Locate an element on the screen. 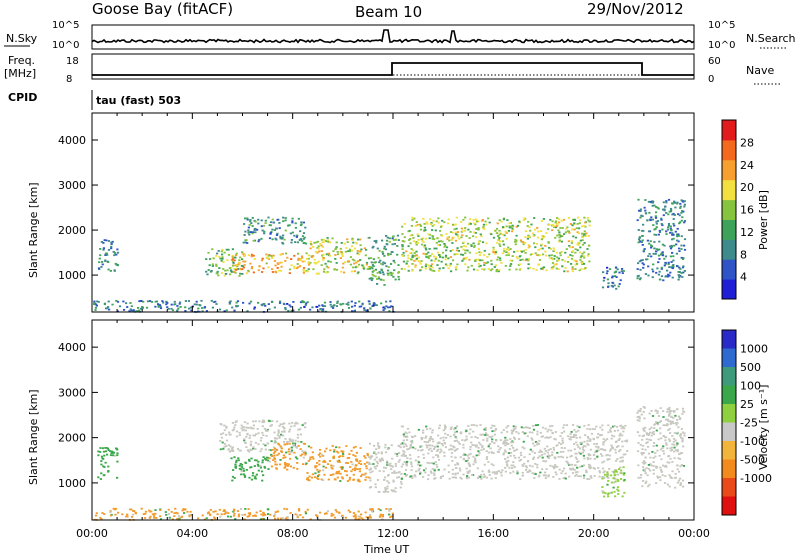 The image size is (800, 554). freq-tick-top: 18 is located at coordinates (72, 61).